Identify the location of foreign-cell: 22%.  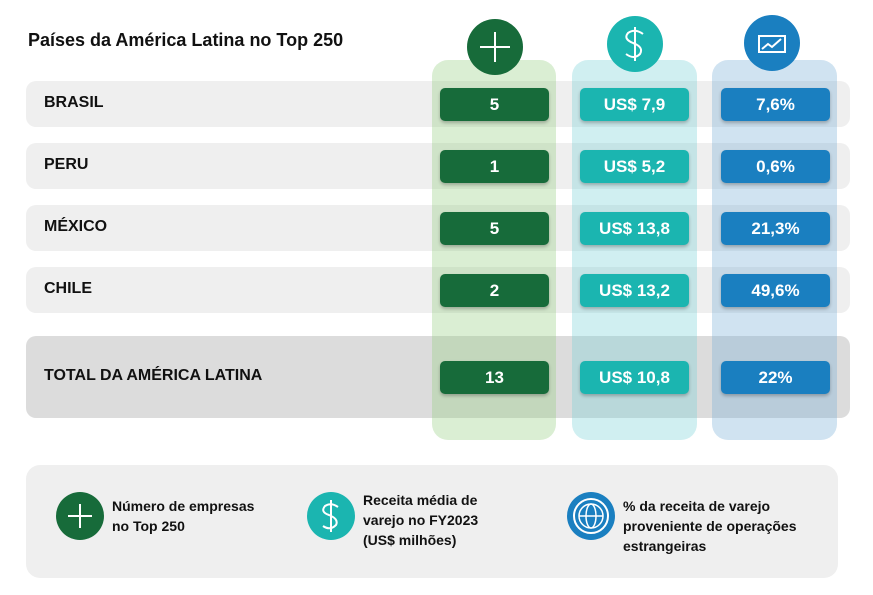
(775, 377).